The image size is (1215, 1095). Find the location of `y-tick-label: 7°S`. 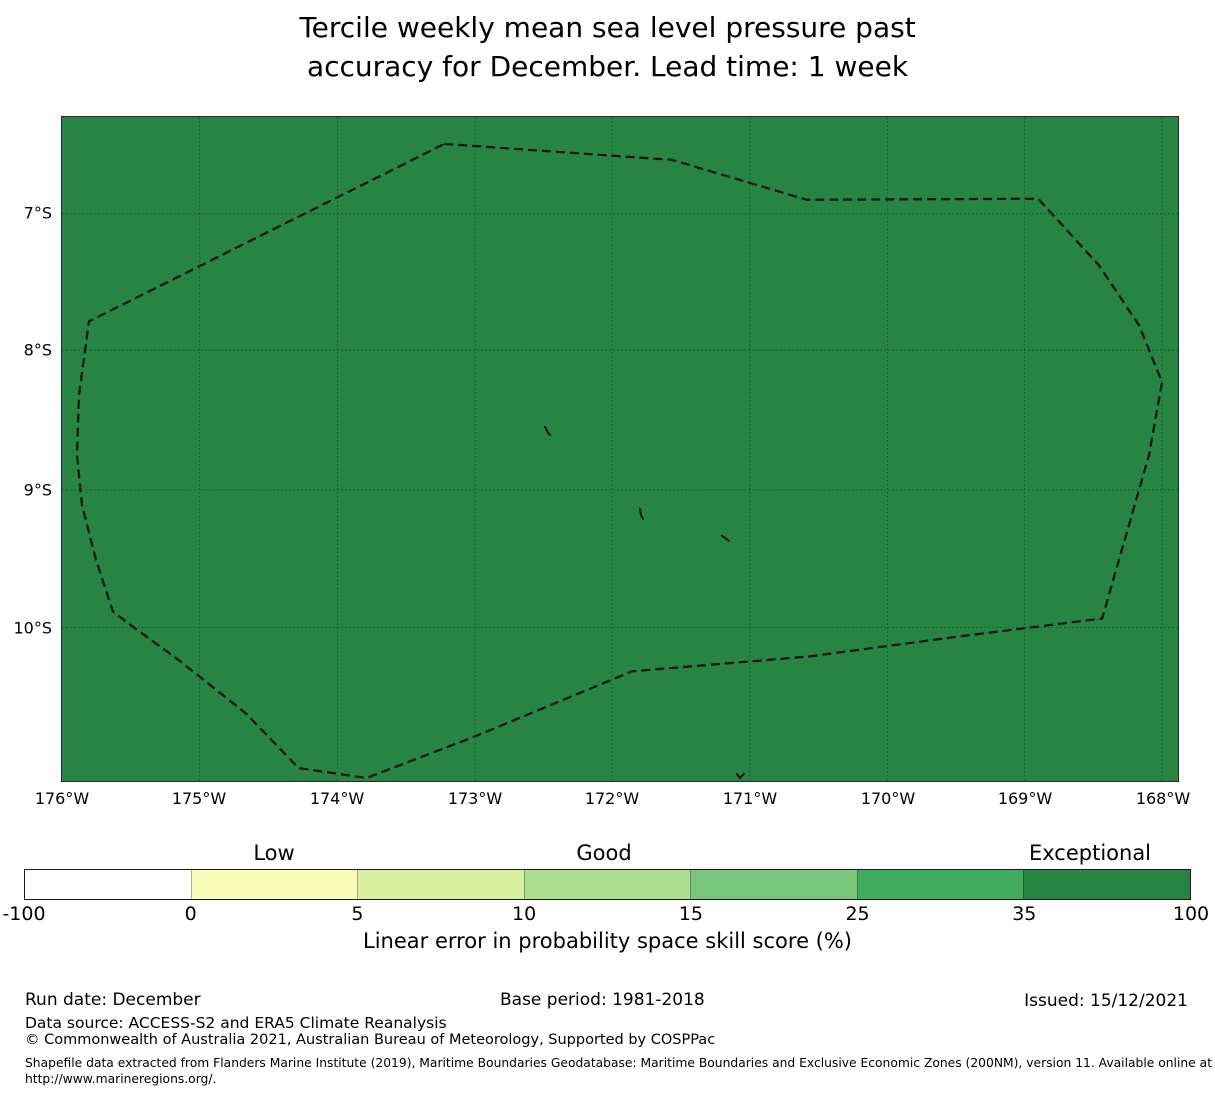

y-tick-label: 7°S is located at coordinates (37, 213).